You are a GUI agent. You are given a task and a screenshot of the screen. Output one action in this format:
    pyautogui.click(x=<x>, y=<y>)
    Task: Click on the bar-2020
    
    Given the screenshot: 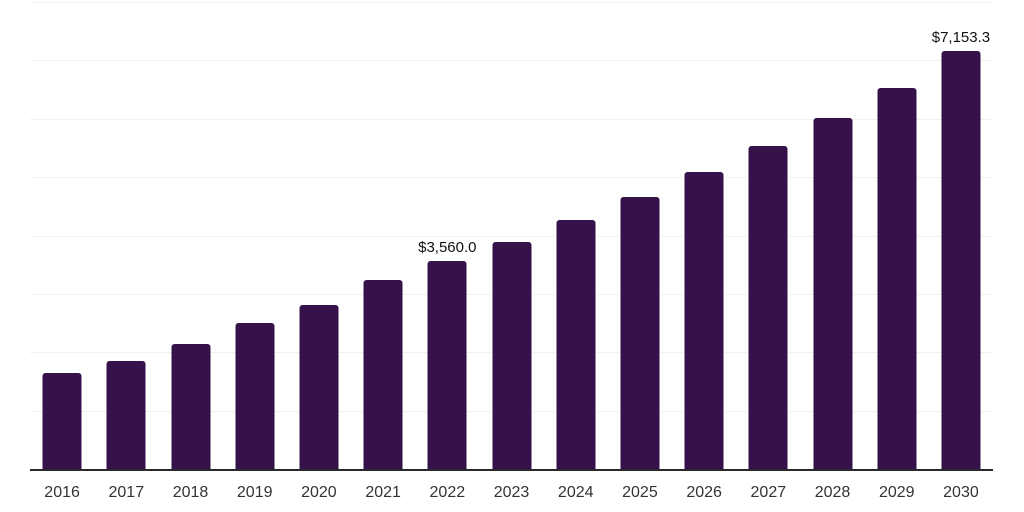 What is the action you would take?
    pyautogui.click(x=319, y=387)
    